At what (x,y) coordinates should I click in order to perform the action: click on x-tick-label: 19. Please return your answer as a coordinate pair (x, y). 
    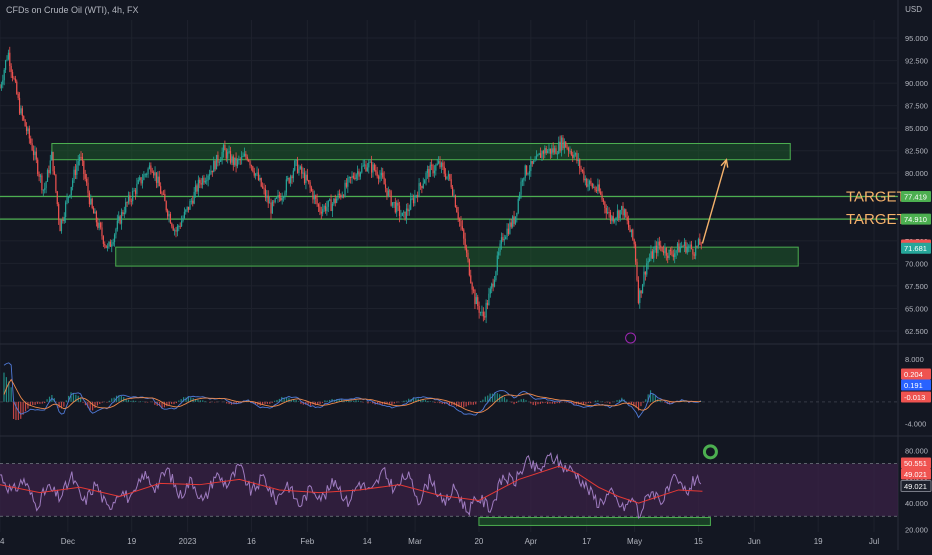
    Looking at the image, I should click on (131, 541).